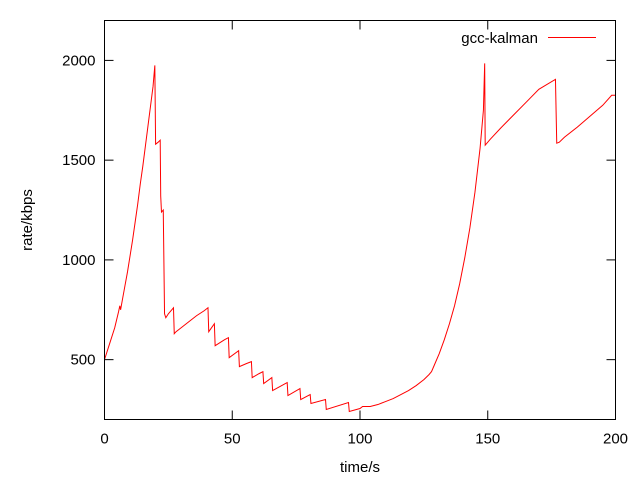 The height and width of the screenshot is (480, 640). Describe the element at coordinates (104, 439) in the screenshot. I see `x-tick-label: 0` at that location.